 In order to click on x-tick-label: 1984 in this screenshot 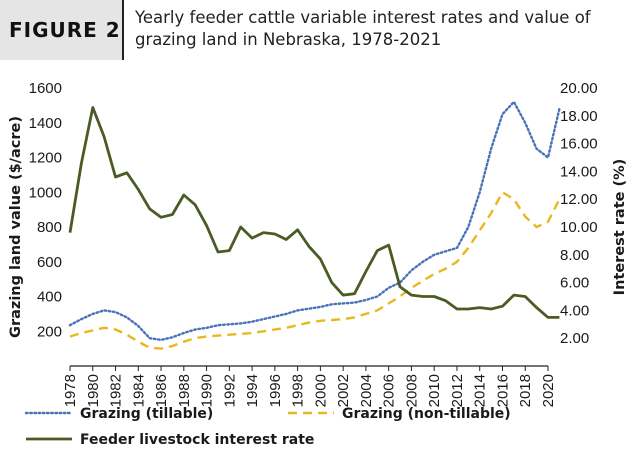, I will do `click(138, 390)`.